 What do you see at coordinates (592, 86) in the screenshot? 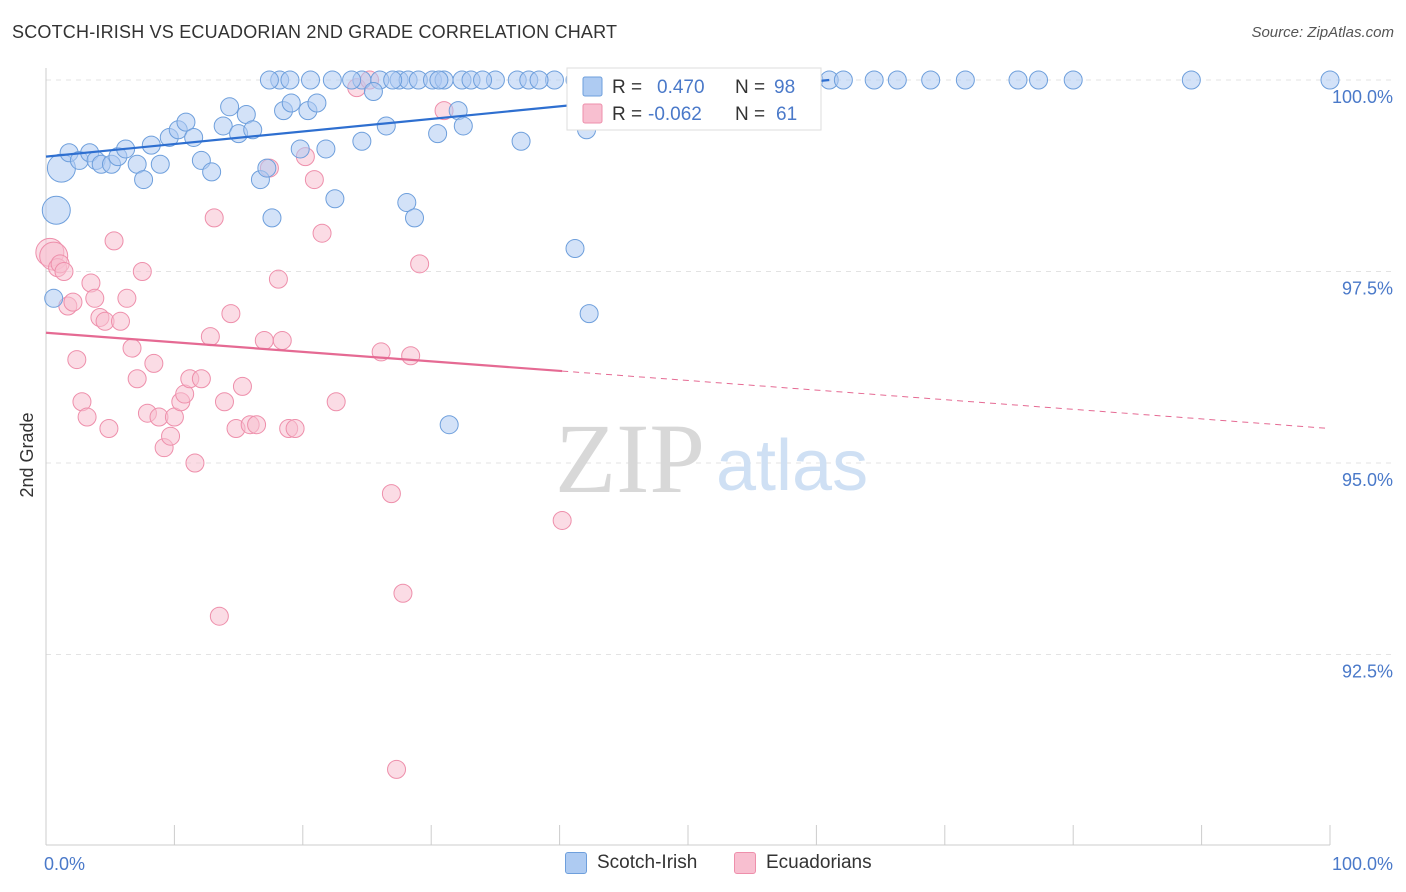
I see `legend-blue-swatch` at bounding box center [592, 86].